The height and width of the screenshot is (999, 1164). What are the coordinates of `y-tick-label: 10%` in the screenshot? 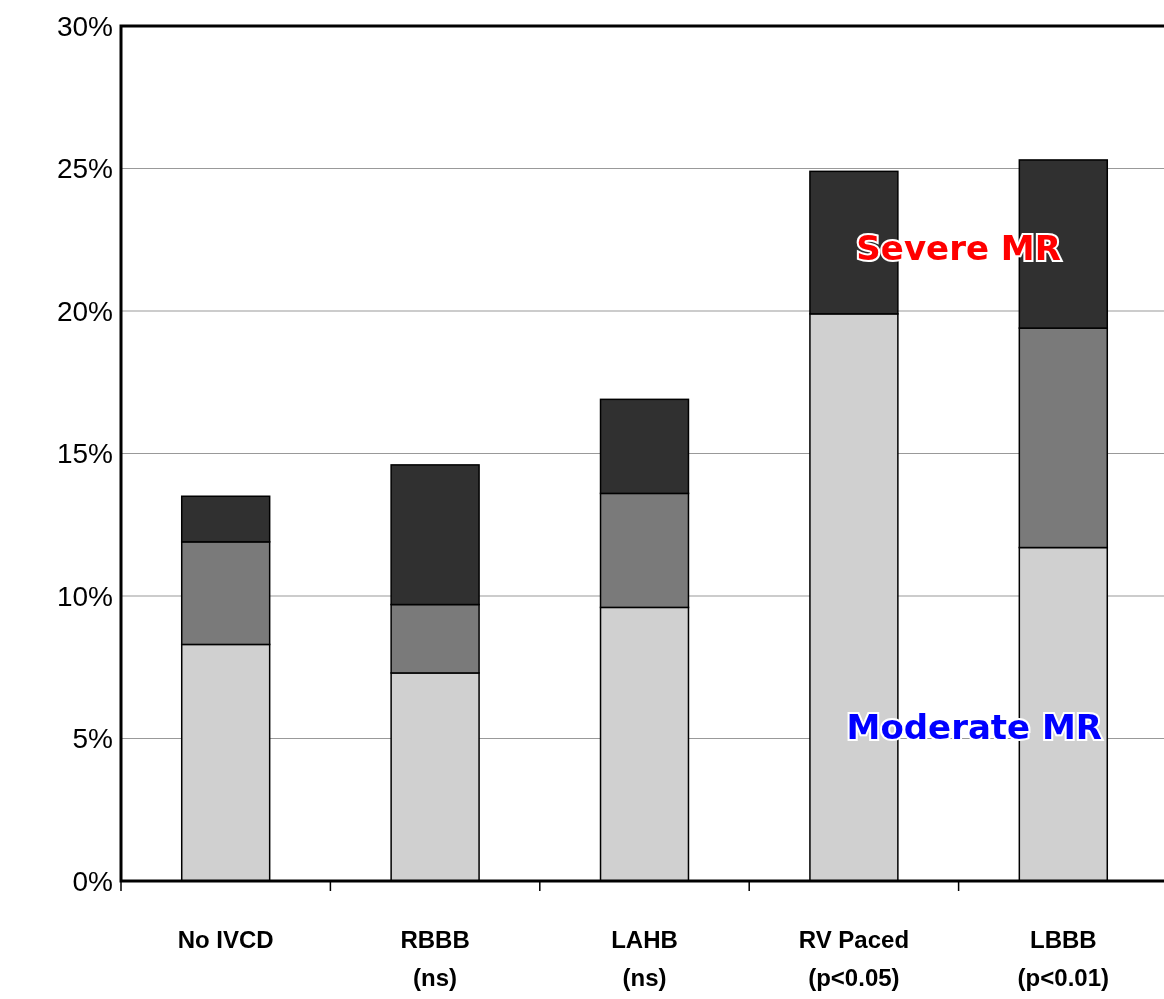 It's located at (84, 596).